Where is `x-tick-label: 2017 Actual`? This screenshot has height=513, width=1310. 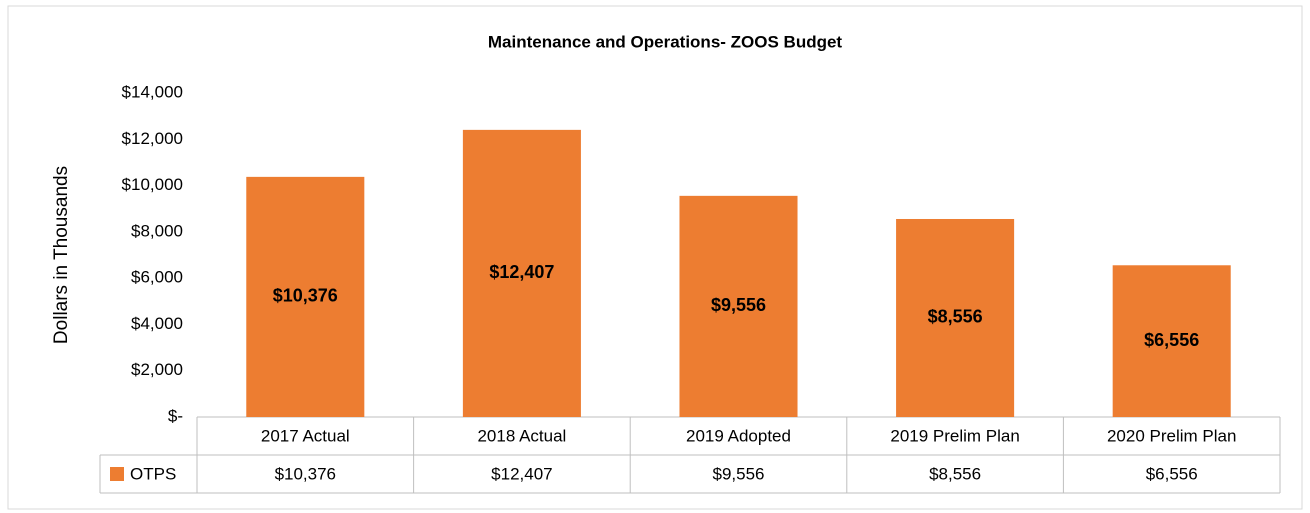
x-tick-label: 2017 Actual is located at coordinates (305, 435).